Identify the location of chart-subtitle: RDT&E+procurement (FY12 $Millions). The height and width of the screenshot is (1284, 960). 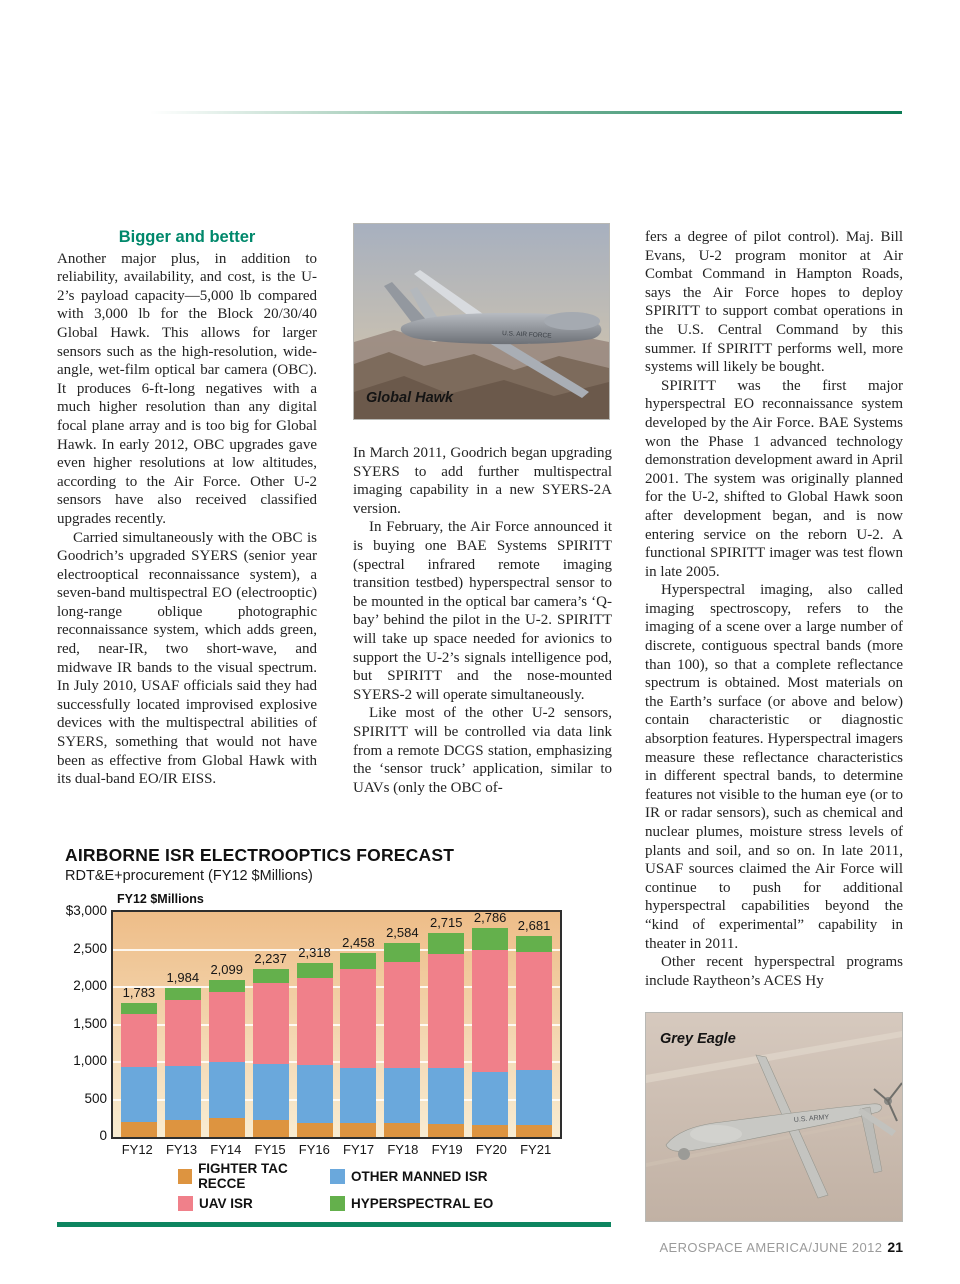
(189, 876).